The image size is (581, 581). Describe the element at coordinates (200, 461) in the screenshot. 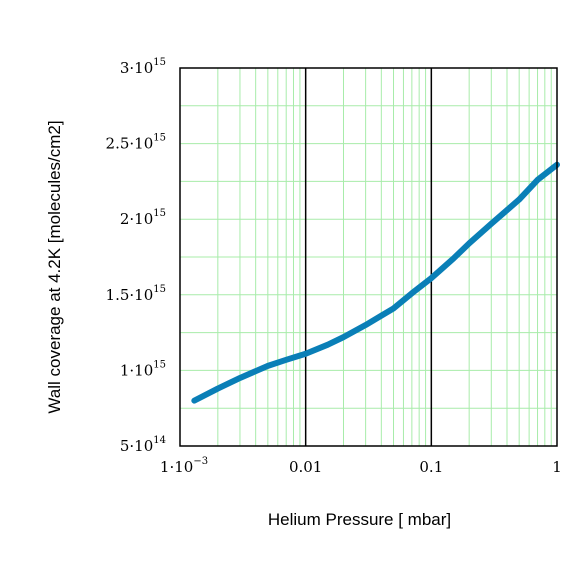

I see `x-tick-exponent: −3` at that location.